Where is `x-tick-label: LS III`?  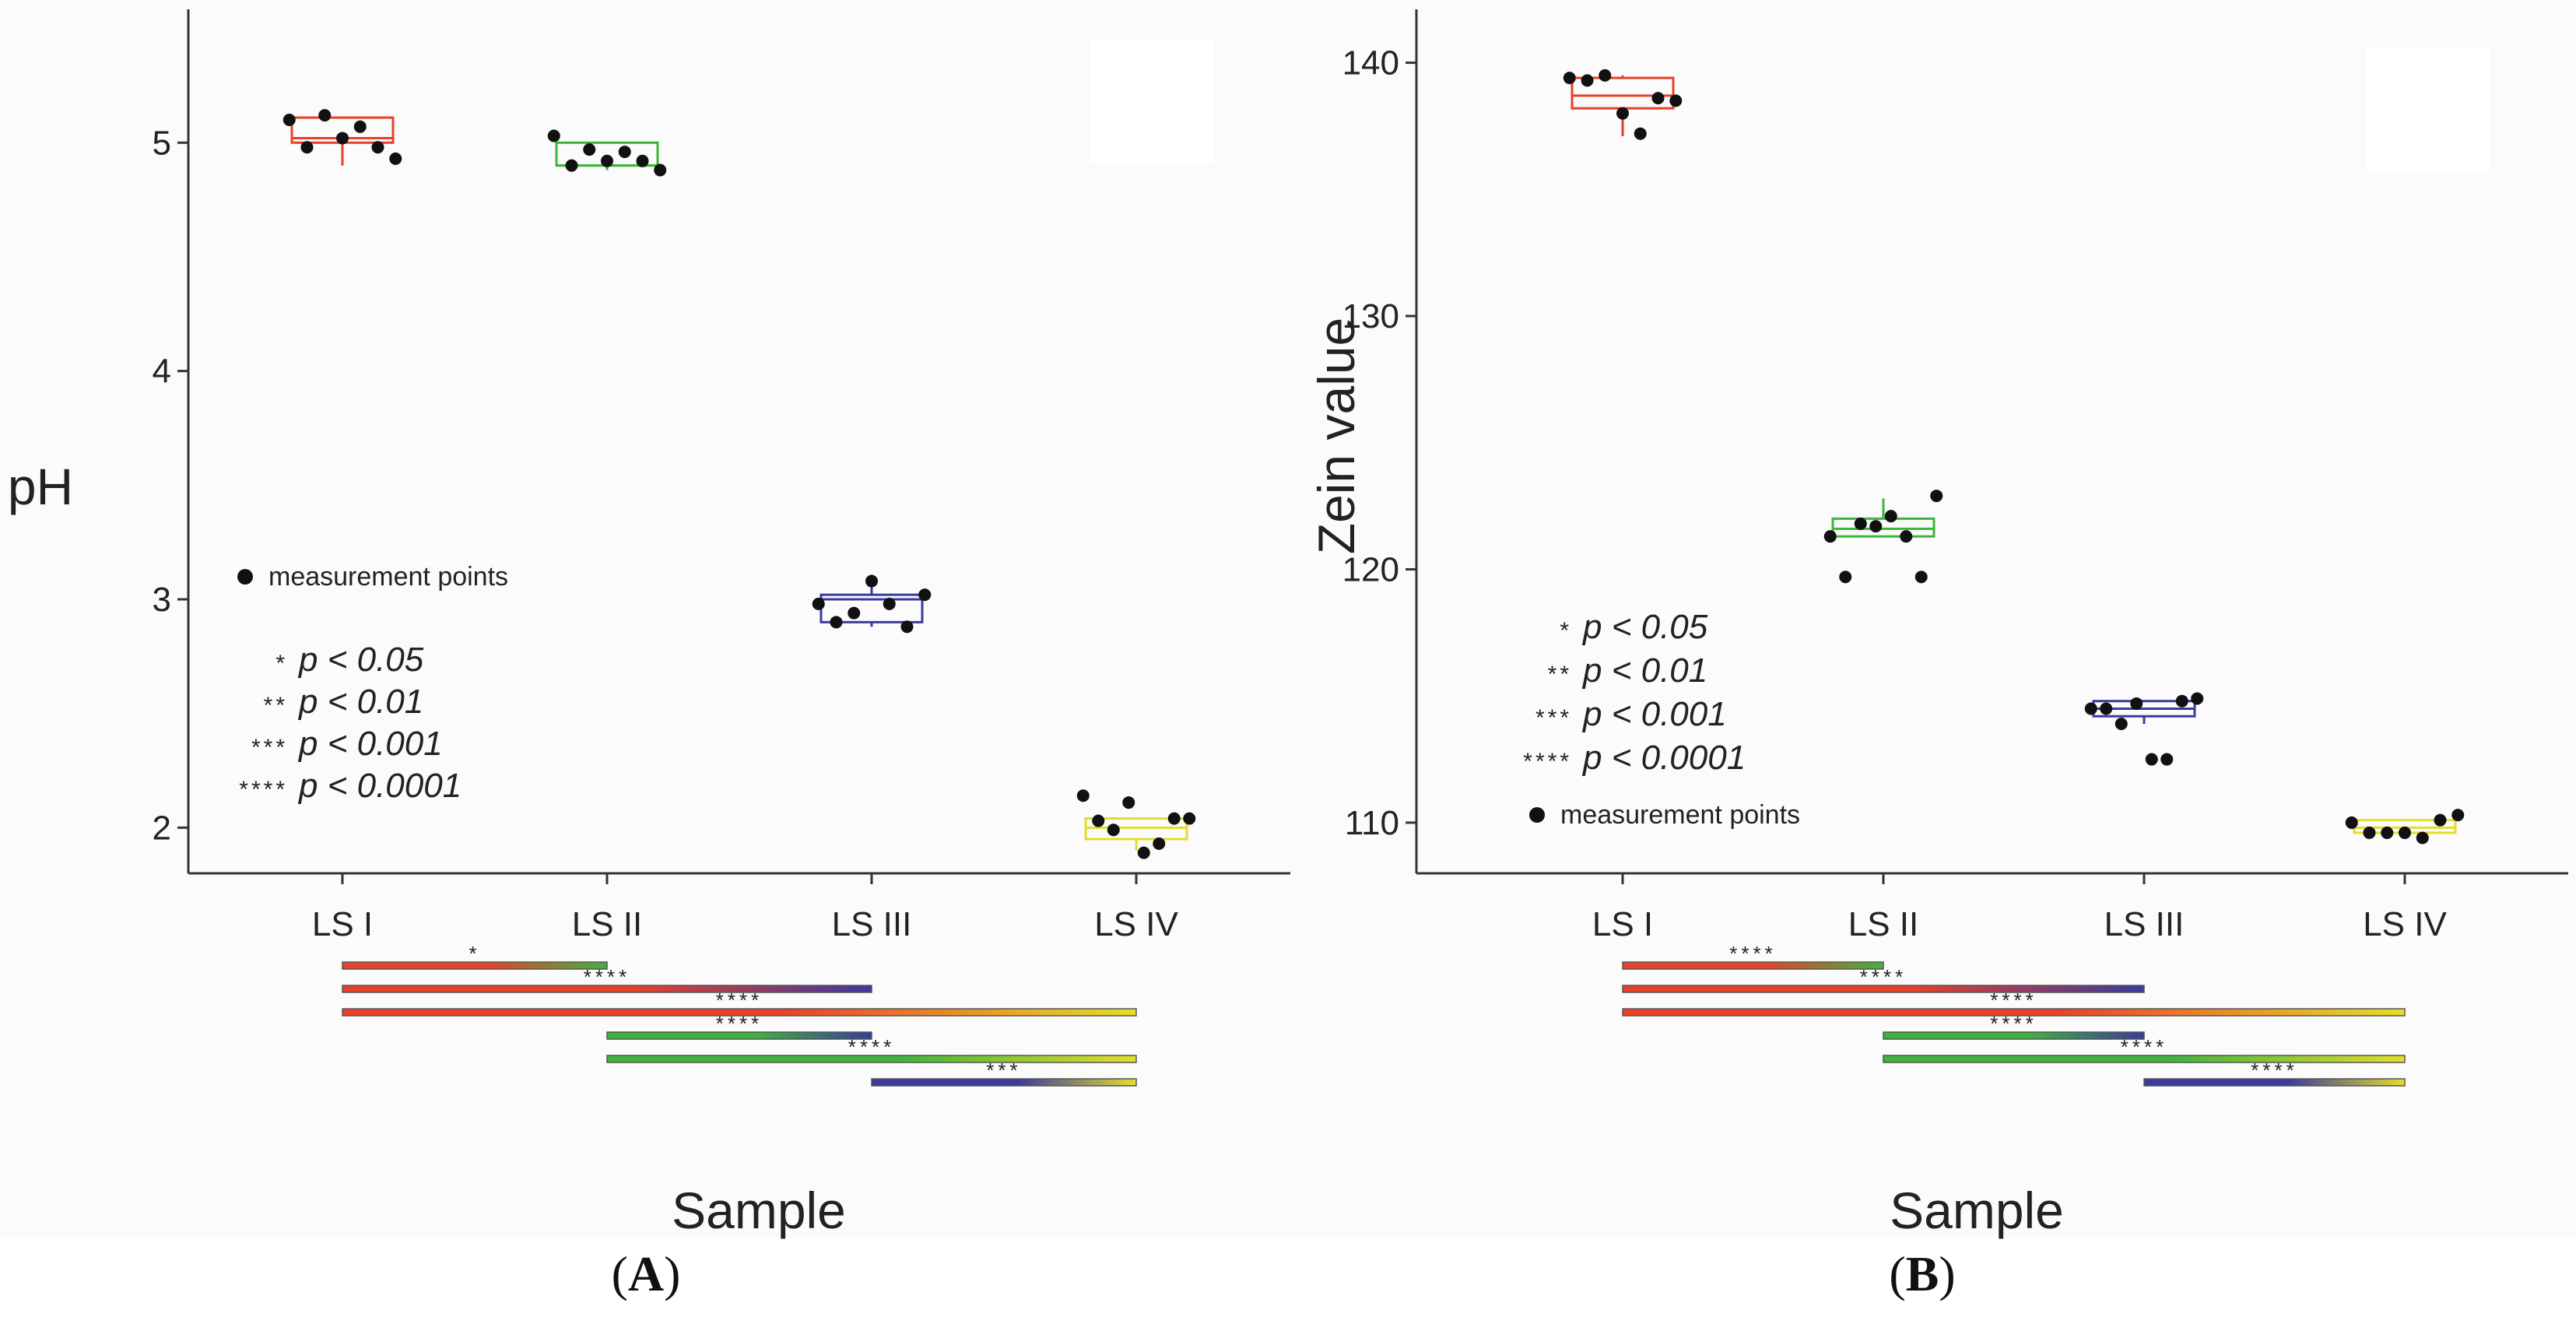 x-tick-label: LS III is located at coordinates (872, 924).